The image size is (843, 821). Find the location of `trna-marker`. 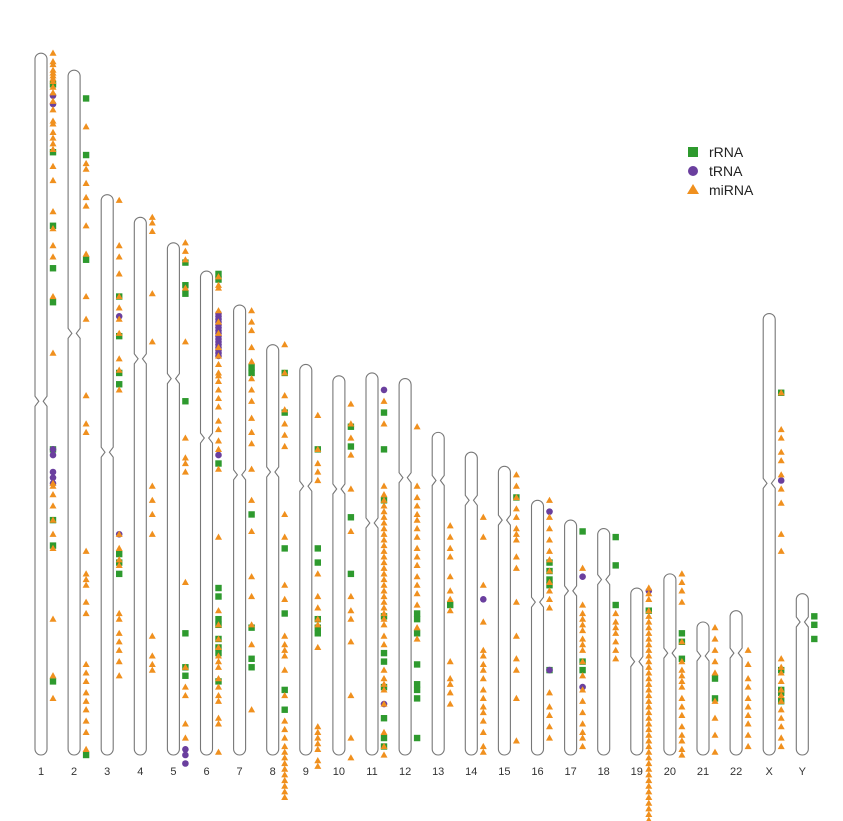

trna-marker is located at coordinates (53, 455).